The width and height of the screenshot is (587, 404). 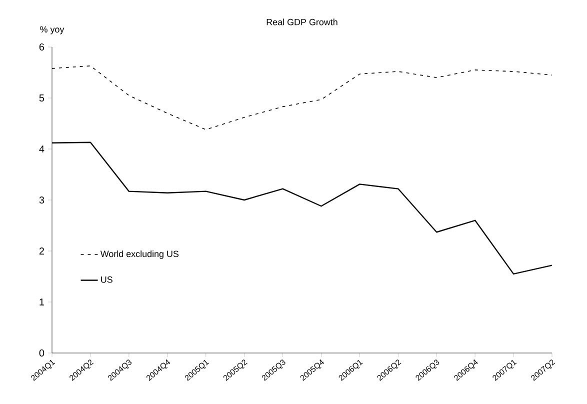 I want to click on y-tick-label: 6, so click(x=41, y=47).